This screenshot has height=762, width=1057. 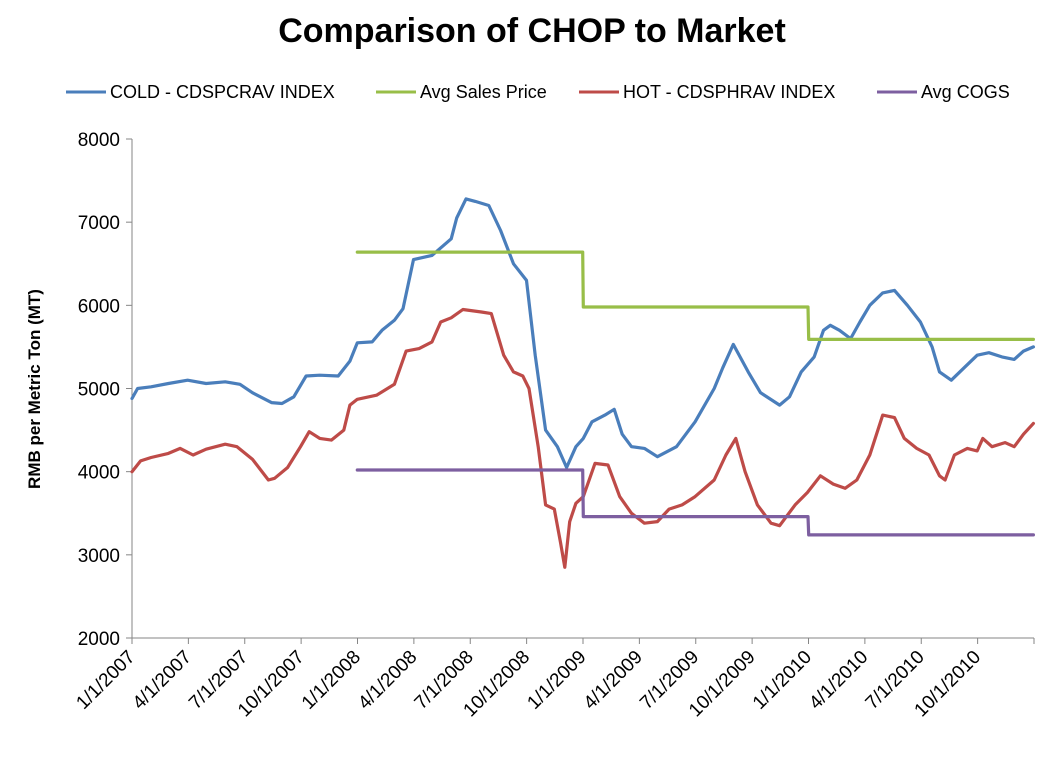 I want to click on x-tick-label: 1/1/2010, so click(x=782, y=680).